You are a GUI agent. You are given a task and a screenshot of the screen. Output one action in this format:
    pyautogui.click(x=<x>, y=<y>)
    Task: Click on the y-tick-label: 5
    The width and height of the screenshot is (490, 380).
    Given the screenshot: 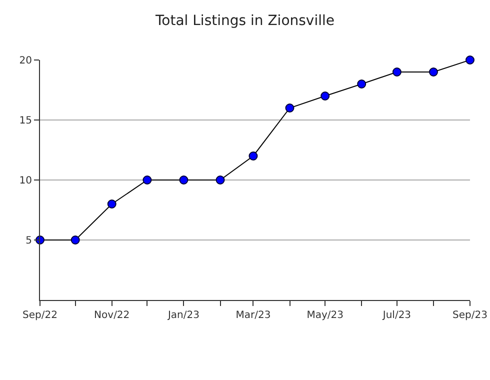 What is the action you would take?
    pyautogui.click(x=29, y=241)
    